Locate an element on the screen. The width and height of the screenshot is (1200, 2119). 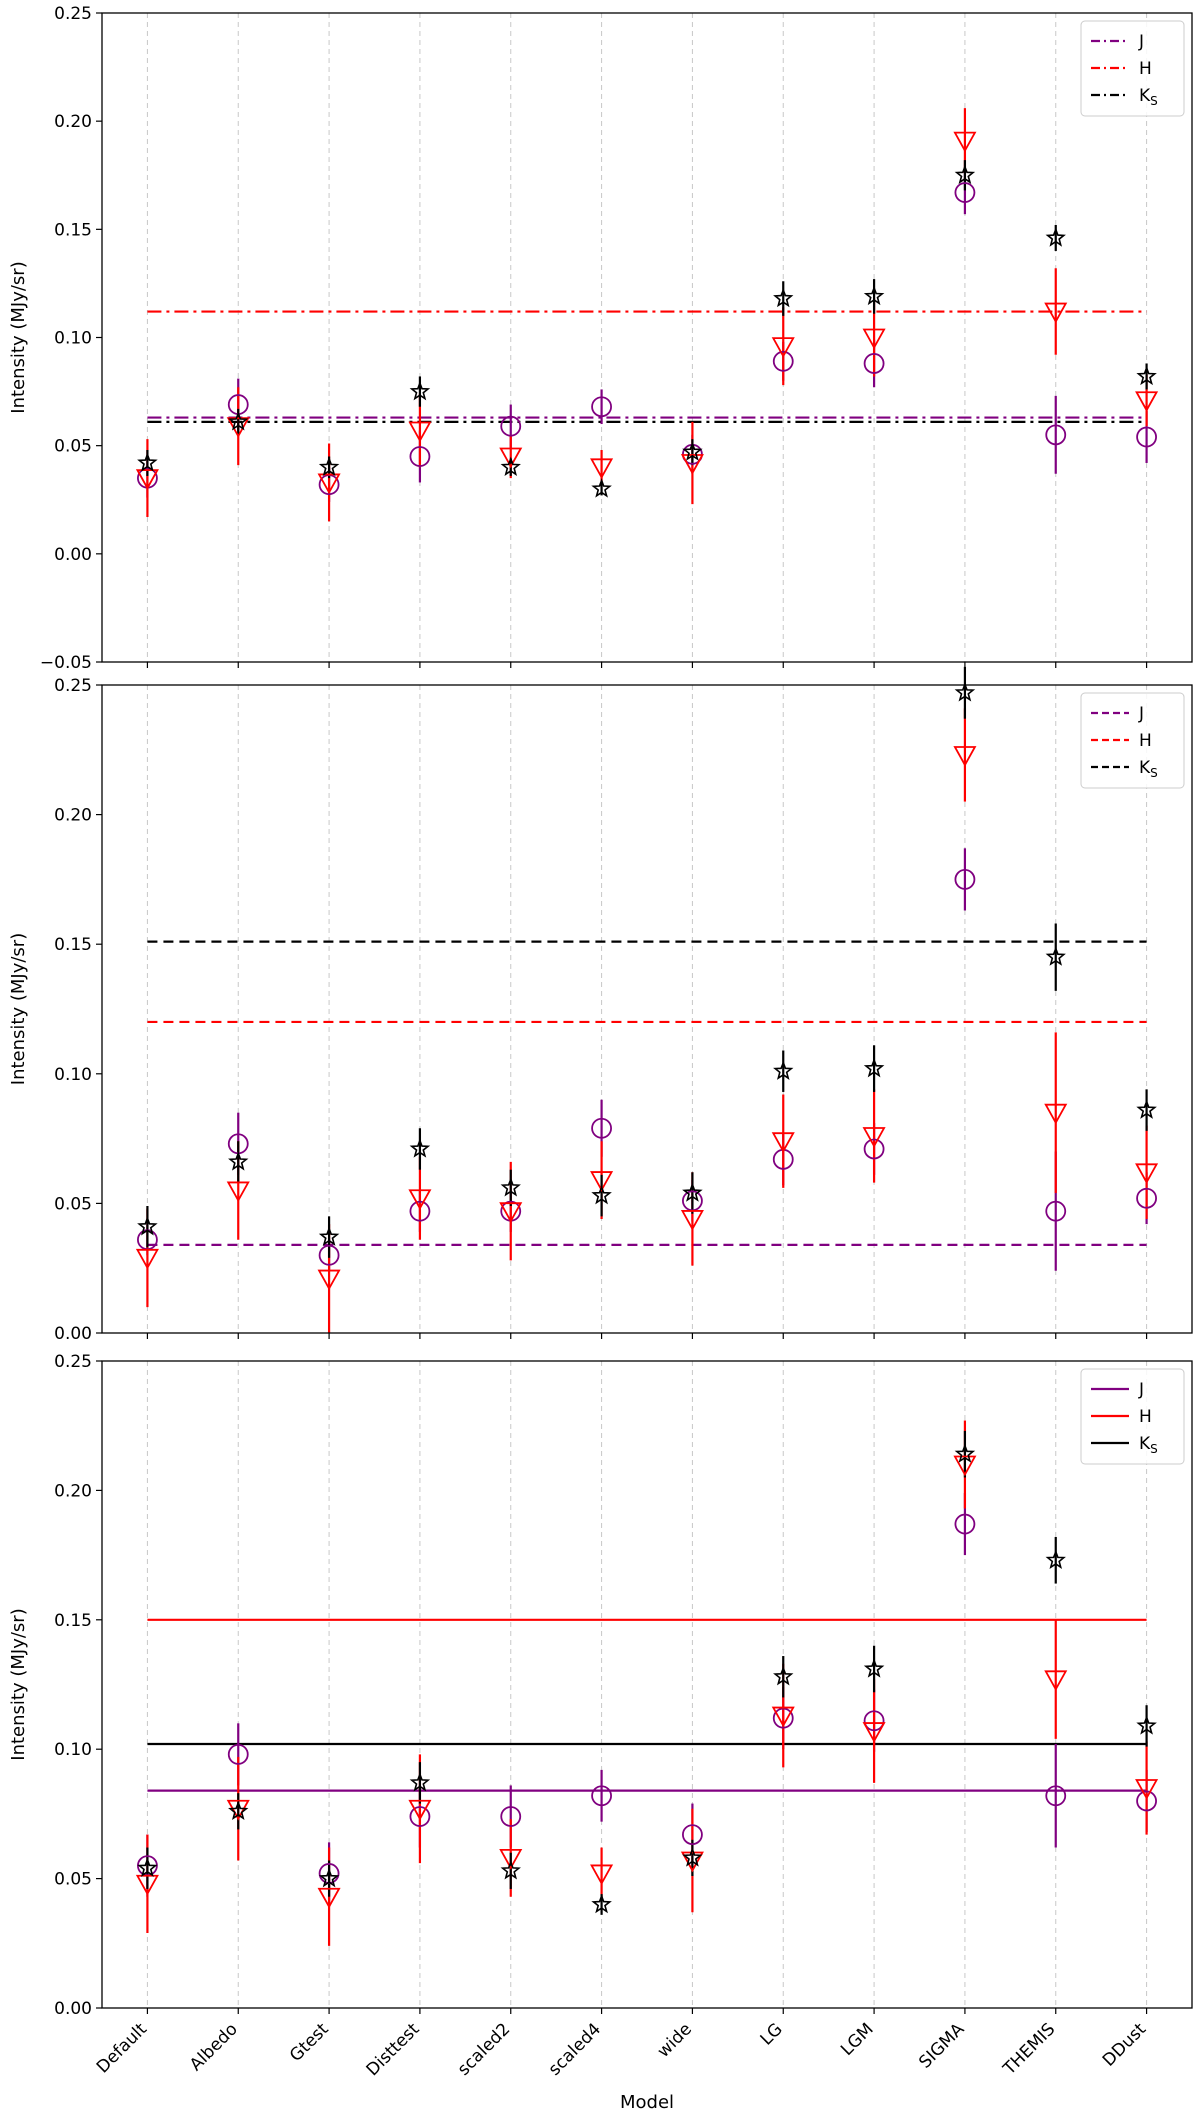
point-ks-default is located at coordinates (147, 462).